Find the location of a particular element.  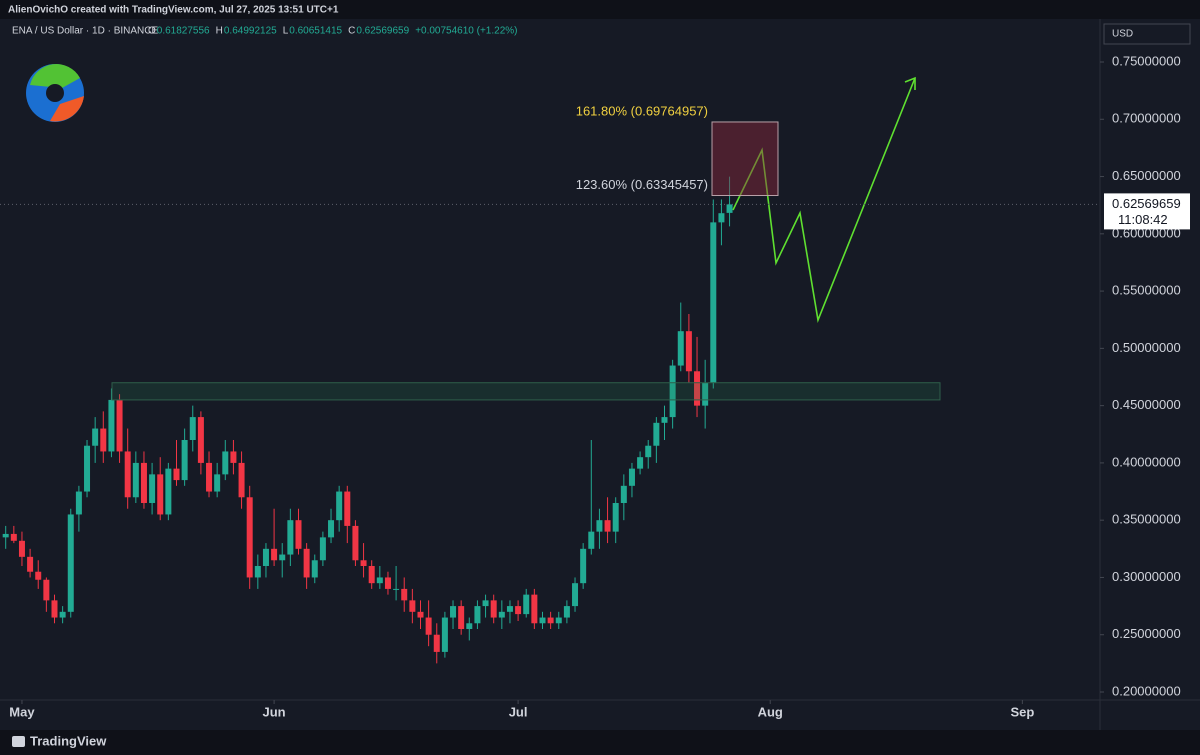

ohlc-label: L is located at coordinates (286, 31).